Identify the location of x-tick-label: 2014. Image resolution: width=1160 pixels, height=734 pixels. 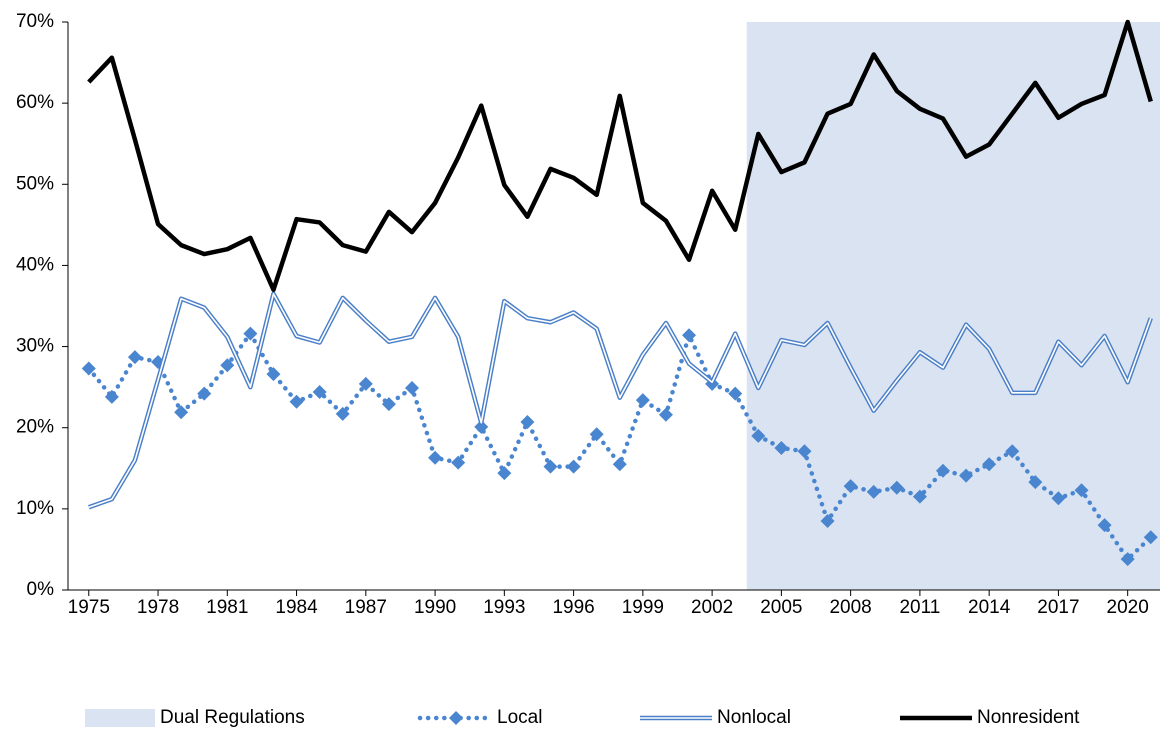
(989, 607).